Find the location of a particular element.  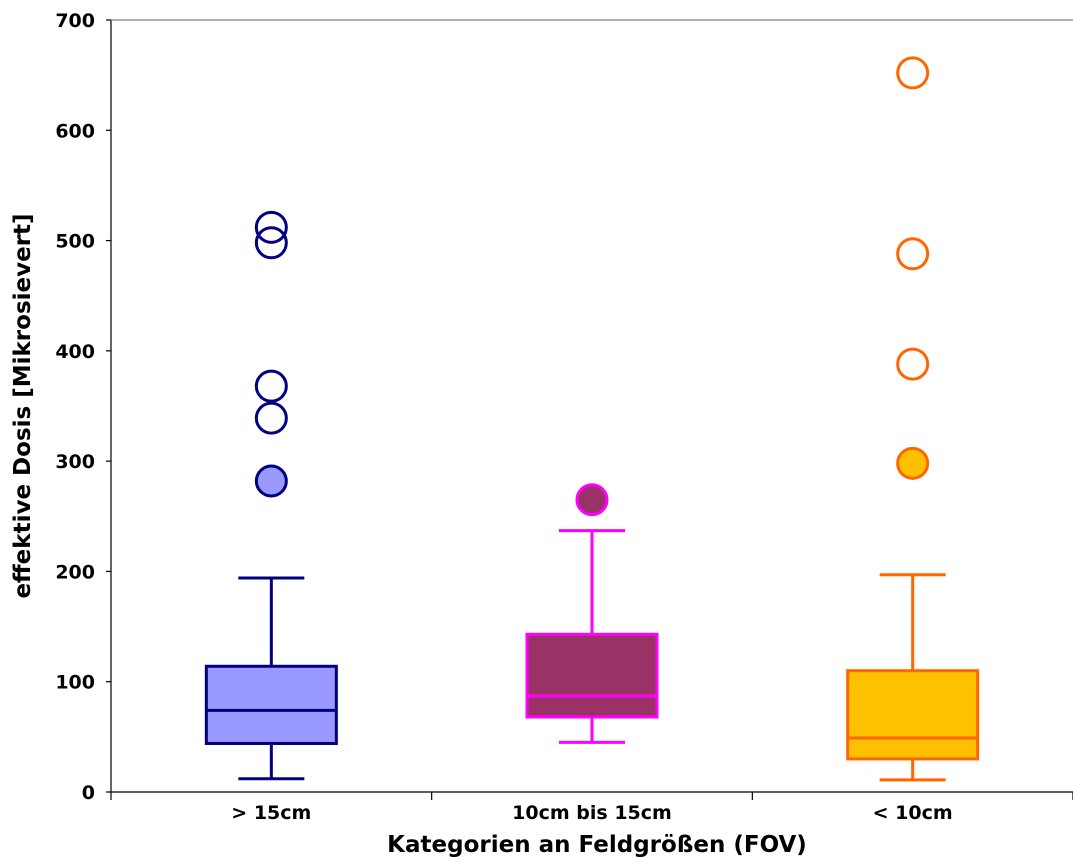

y-tick-label: 700 is located at coordinates (75, 21).